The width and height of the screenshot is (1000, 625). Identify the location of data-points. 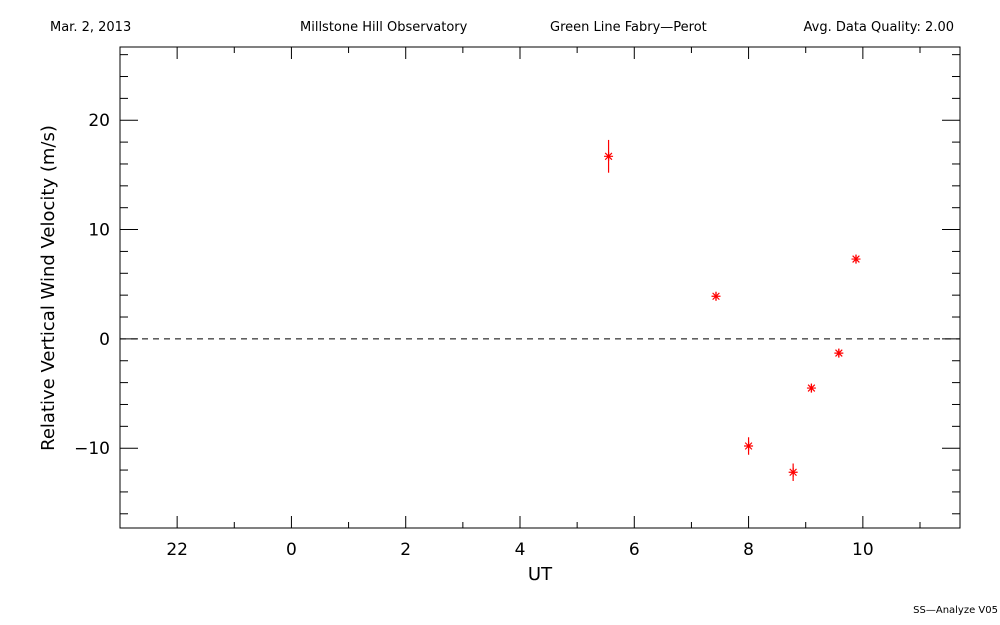
(732, 310).